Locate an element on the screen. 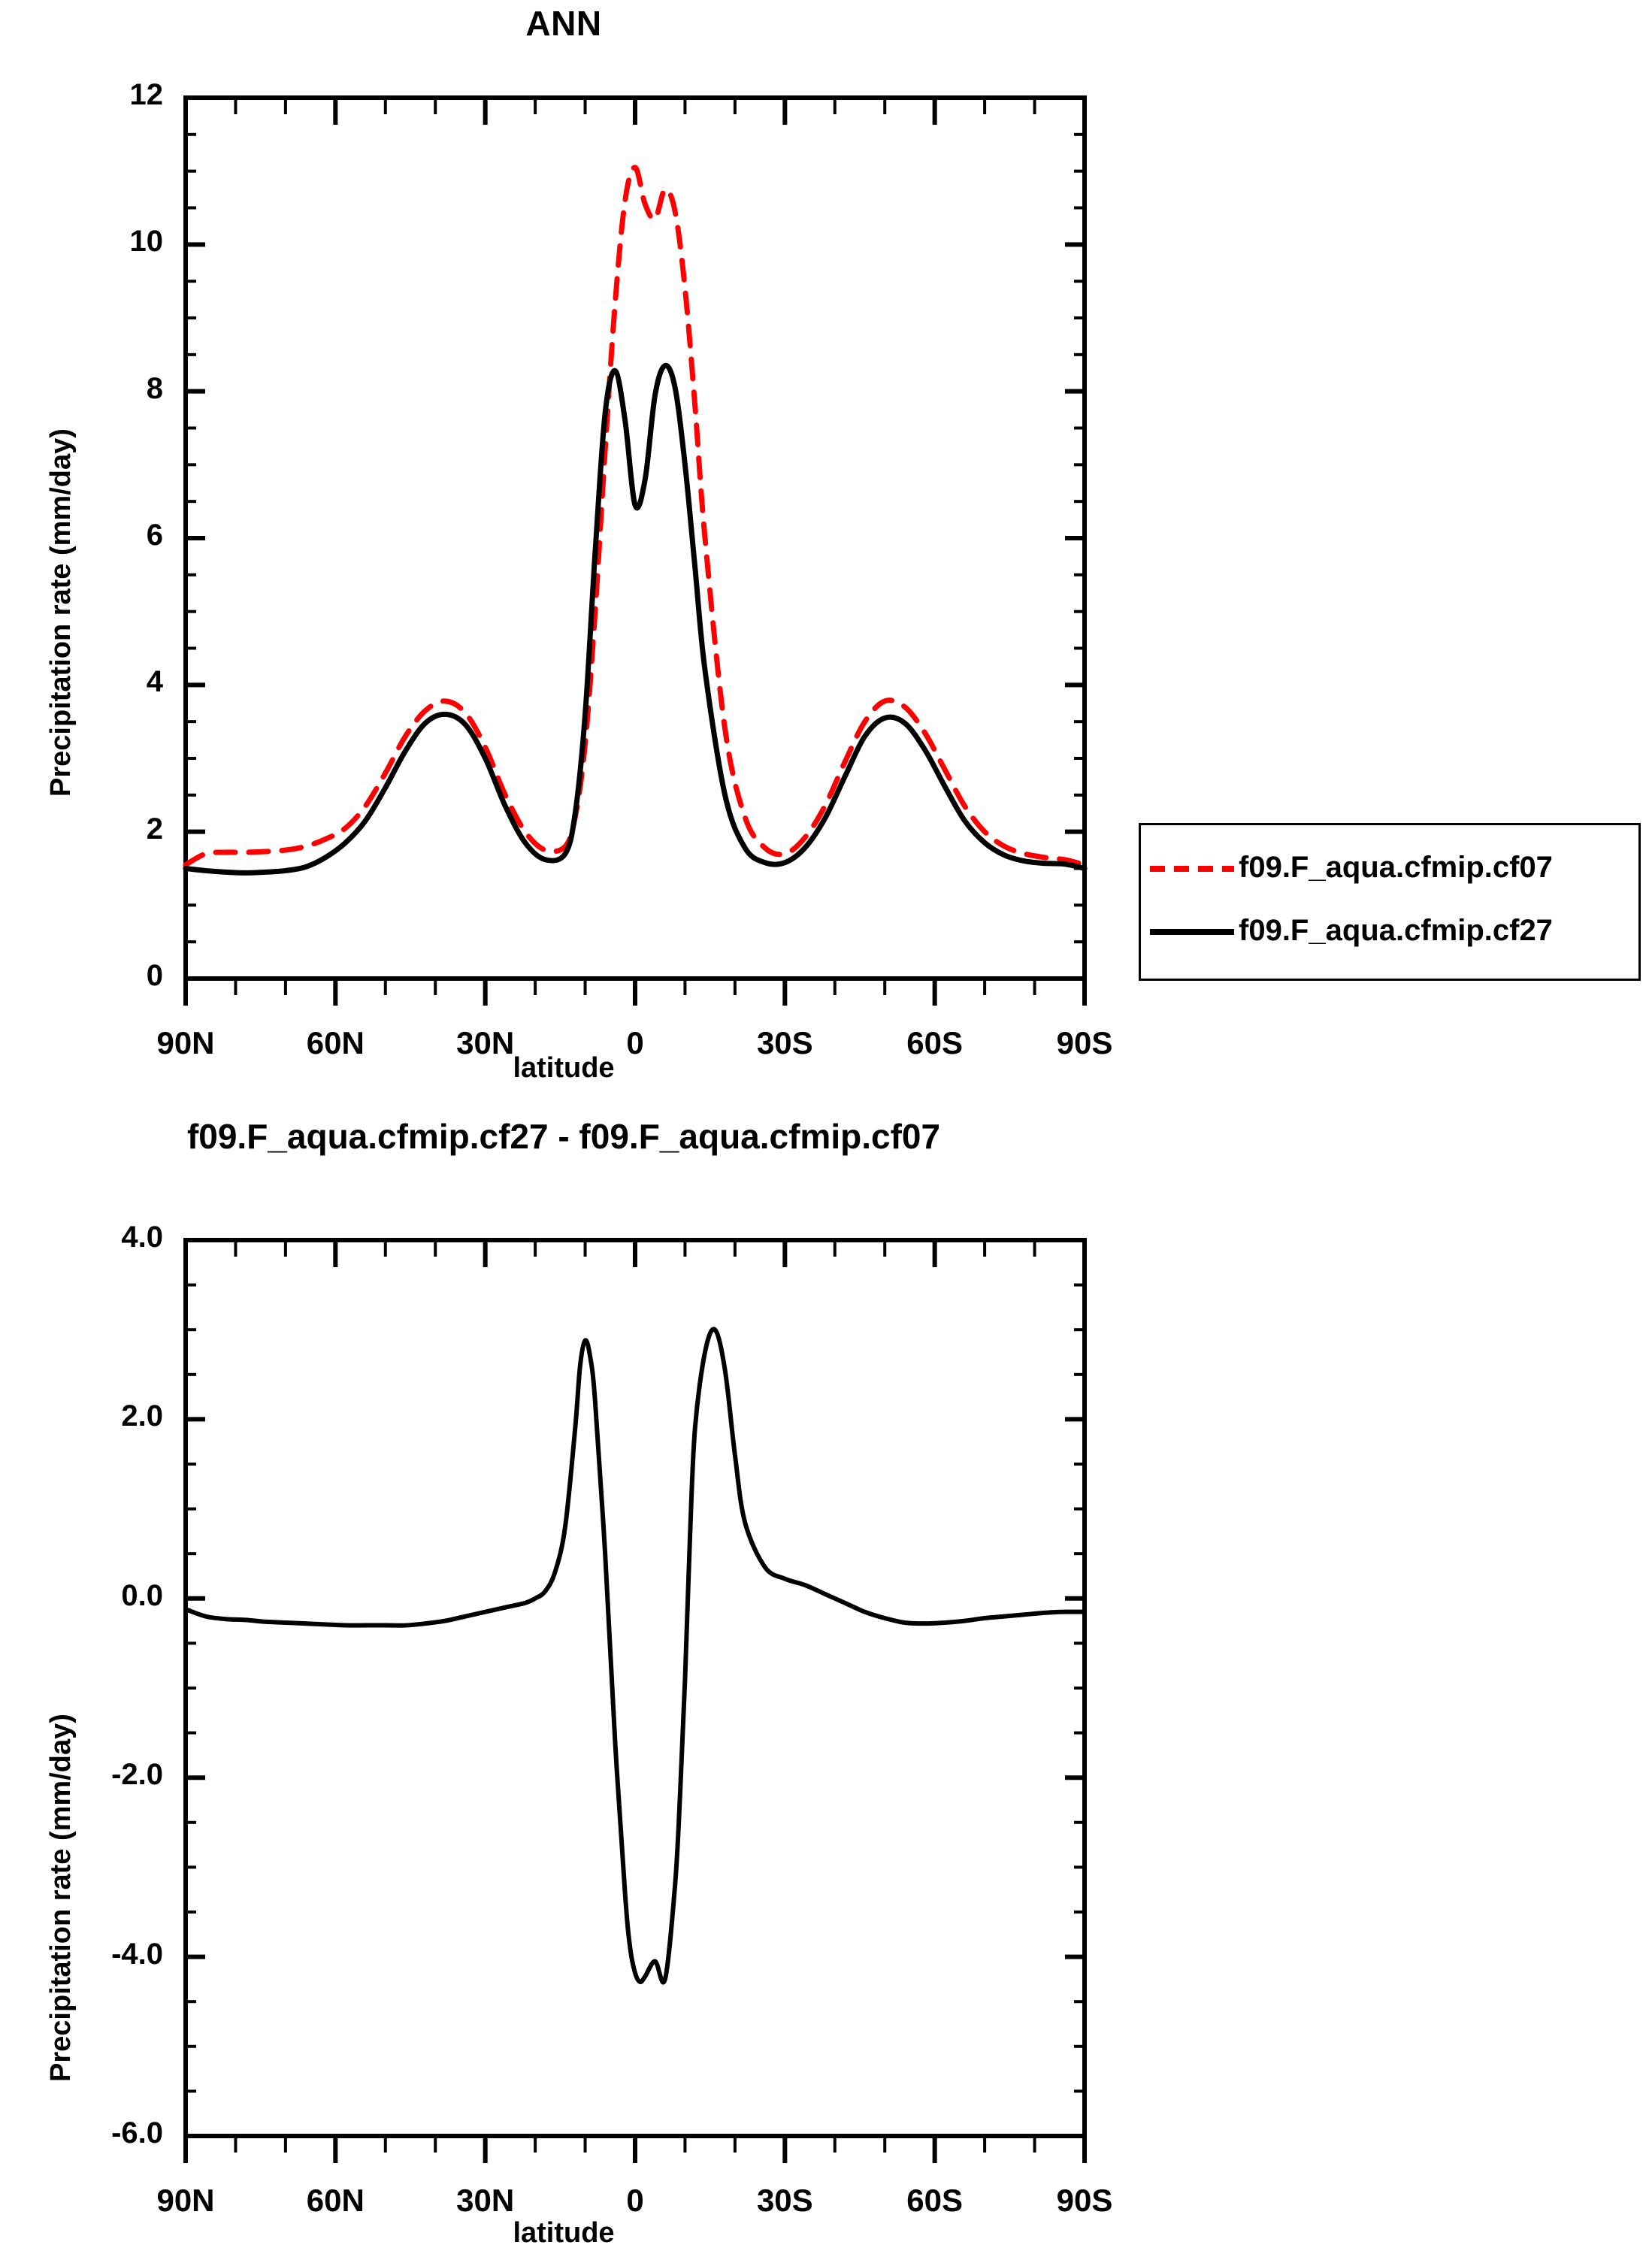 The width and height of the screenshot is (1652, 2263). legend-label-cf27: f09.F_aqua.cfmip.cf27 is located at coordinates (1396, 930).